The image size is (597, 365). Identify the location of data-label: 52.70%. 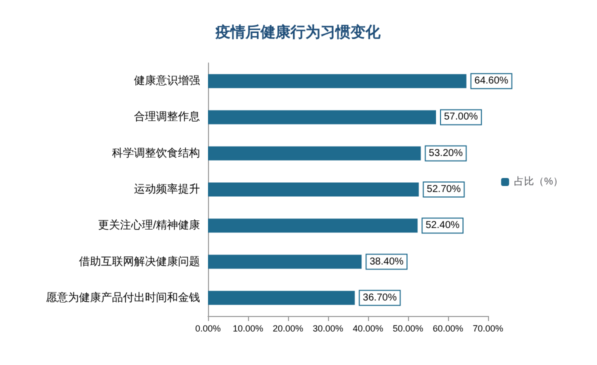
(443, 189).